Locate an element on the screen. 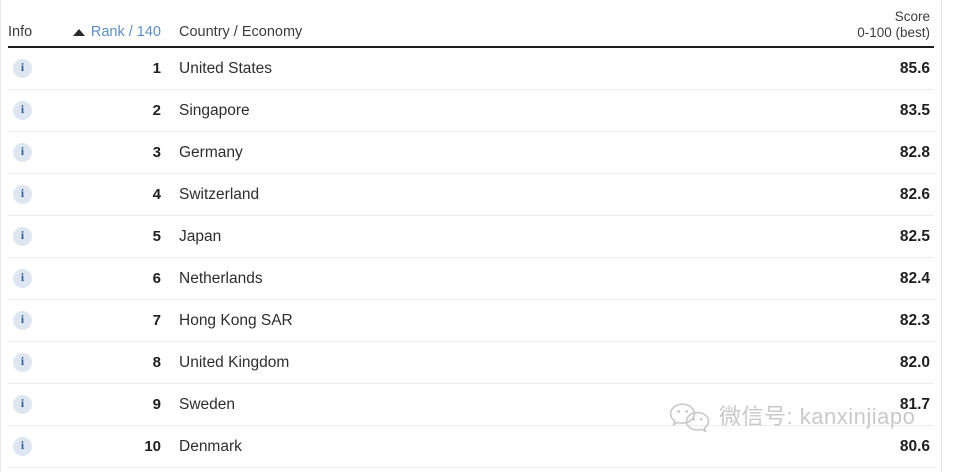  table-row: i 6 Netherlands 82.4 is located at coordinates (471, 279).